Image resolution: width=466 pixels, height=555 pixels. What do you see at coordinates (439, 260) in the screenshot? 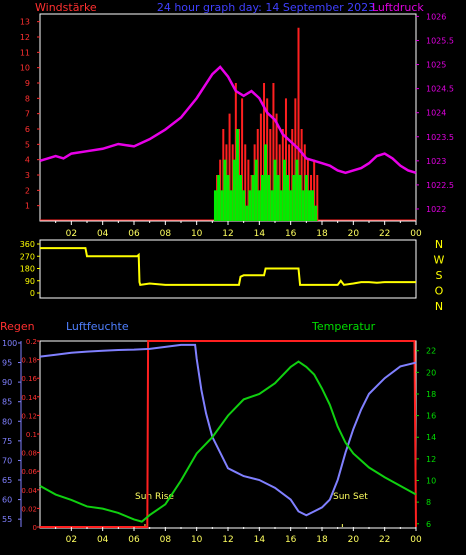
I see `direction-letter-label: W` at bounding box center [439, 260].